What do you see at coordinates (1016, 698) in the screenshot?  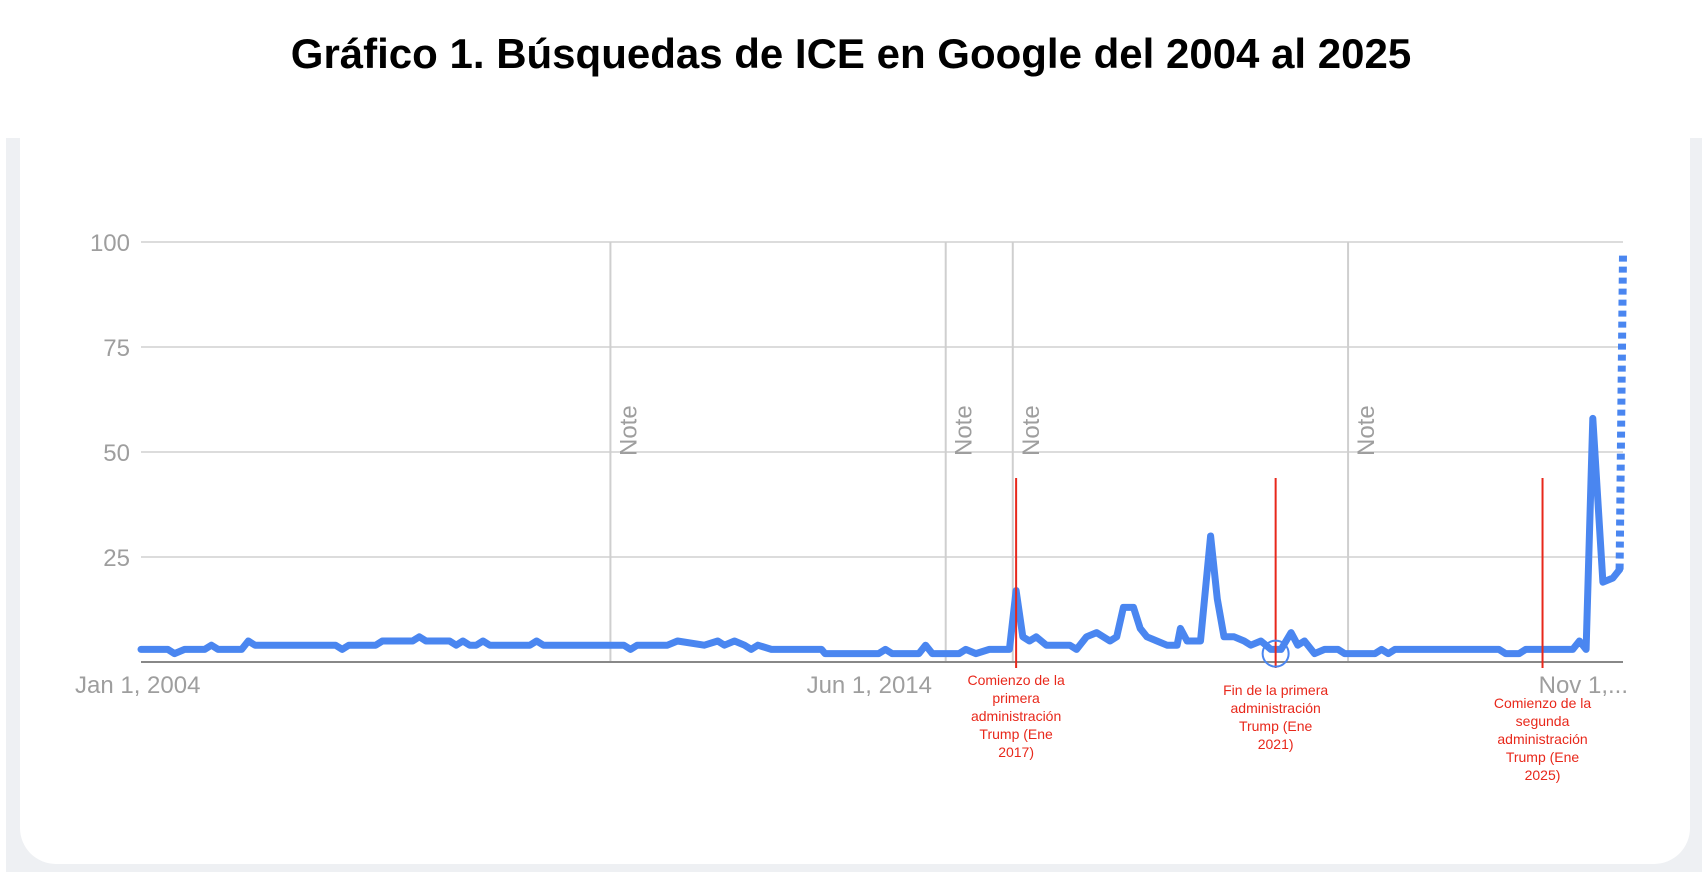 I see `annotation-label: primera` at bounding box center [1016, 698].